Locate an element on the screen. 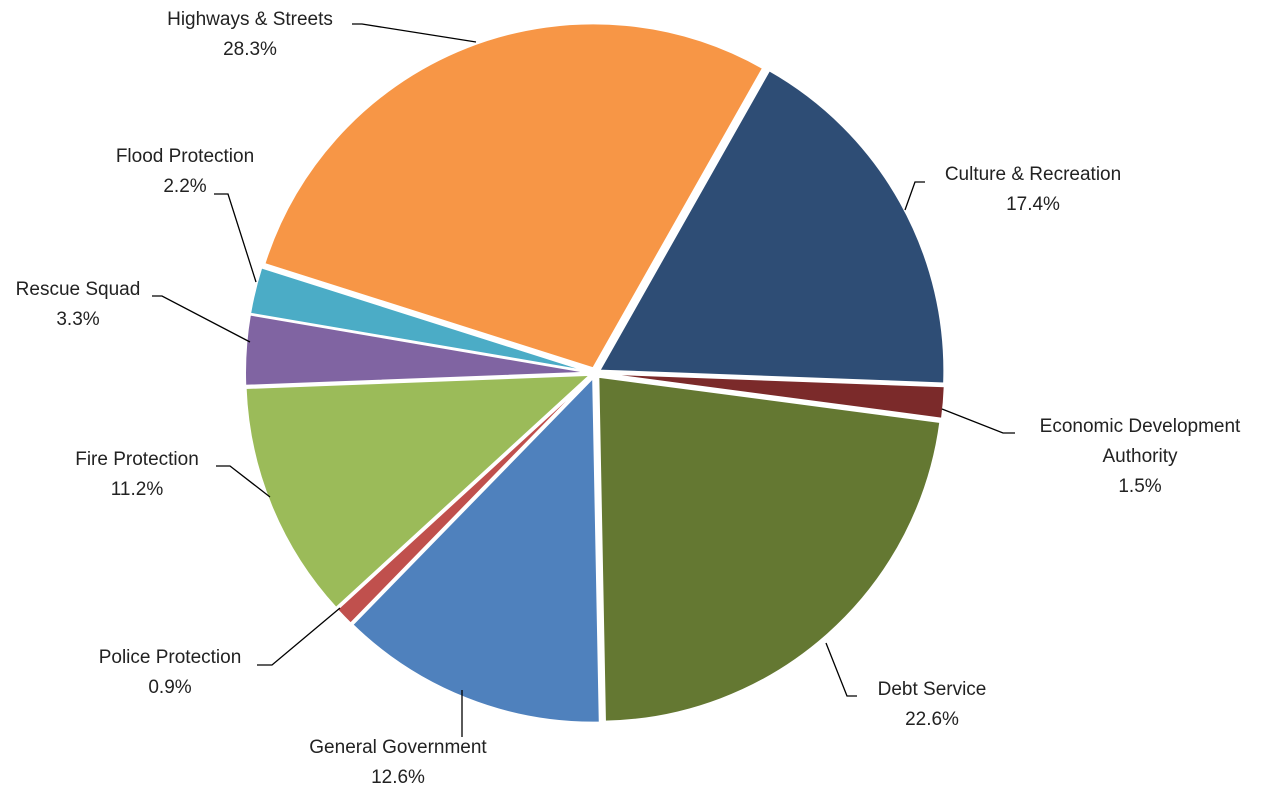 The width and height of the screenshot is (1277, 793). slice-label: Debt Service 22.6% is located at coordinates (932, 705).